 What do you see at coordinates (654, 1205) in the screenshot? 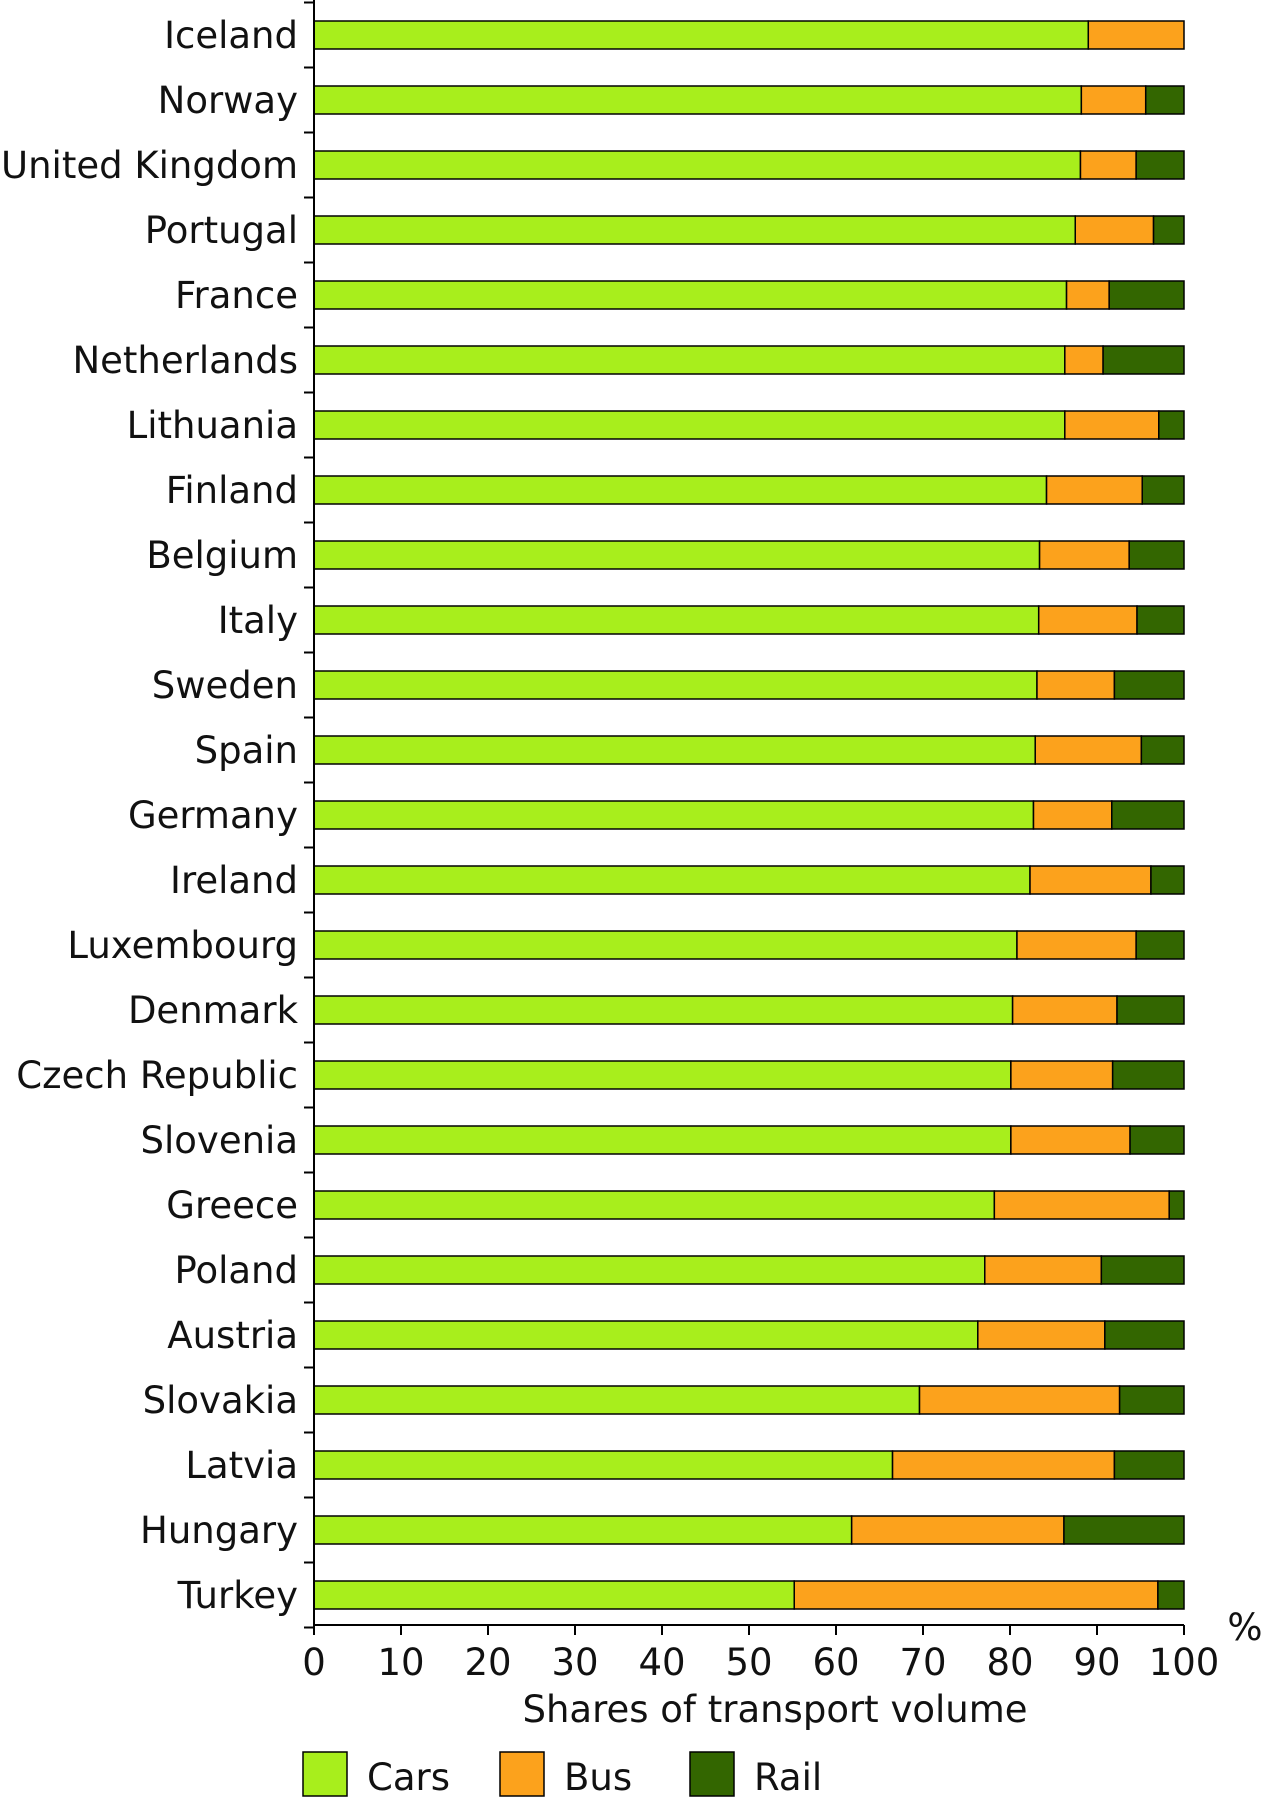
I see `bar-cars-greece` at bounding box center [654, 1205].